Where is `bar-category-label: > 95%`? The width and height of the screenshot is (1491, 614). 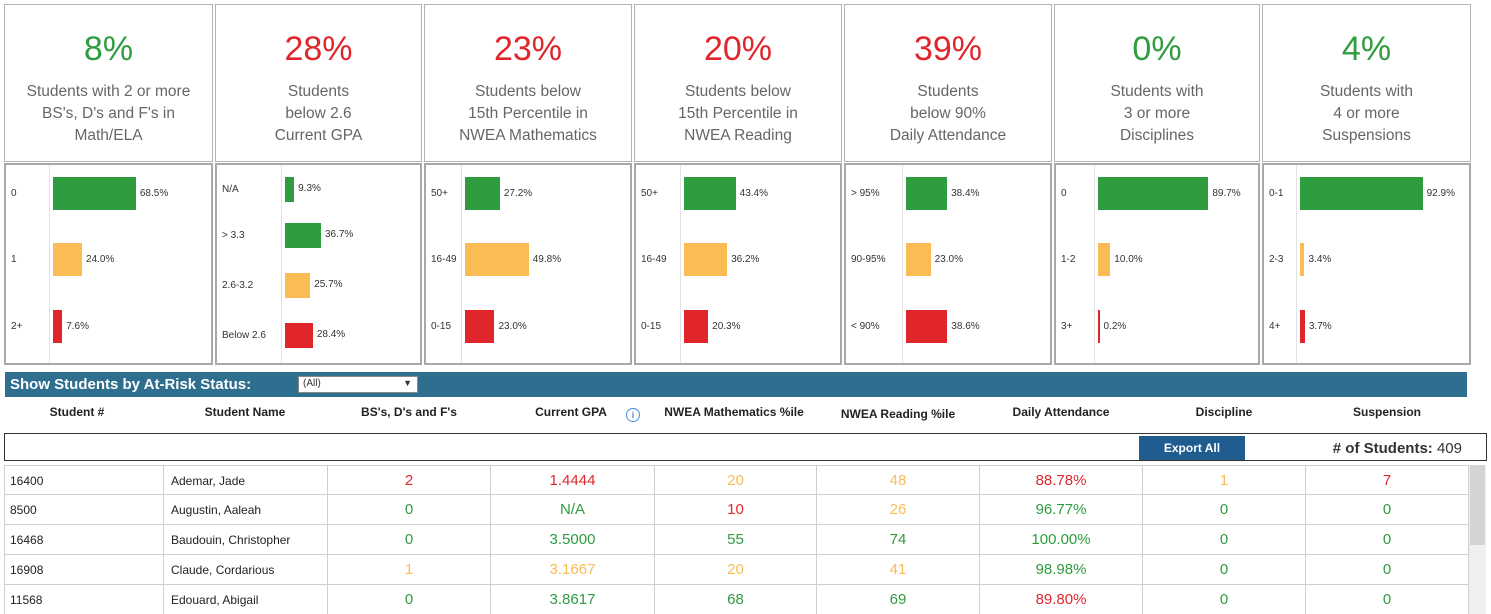 bar-category-label: > 95% is located at coordinates (865, 193).